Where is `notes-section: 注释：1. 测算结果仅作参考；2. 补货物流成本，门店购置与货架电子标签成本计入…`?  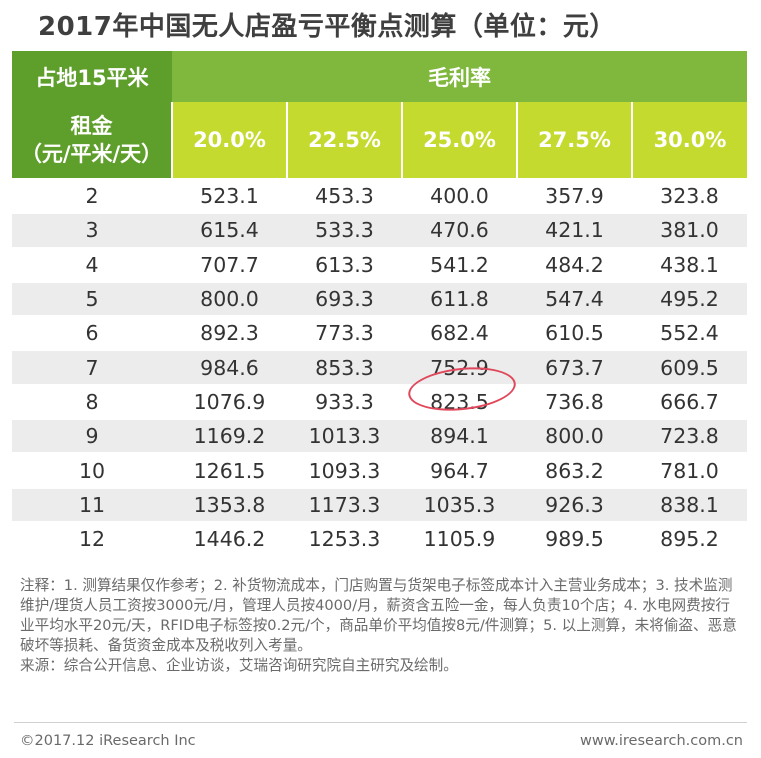 notes-section: 注释：1. 测算结果仅作参考；2. 补货物流成本，门店购置与货架电子标签成本计入… is located at coordinates (381, 626).